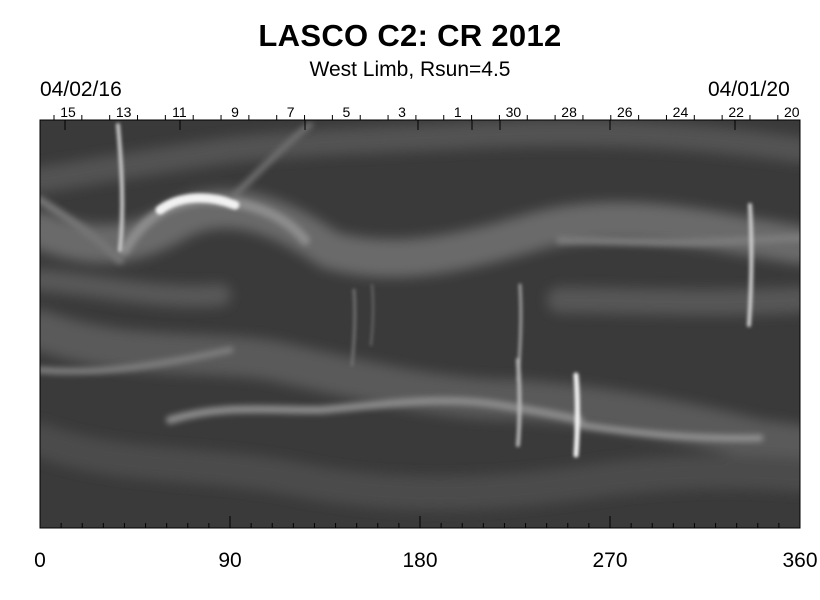 The width and height of the screenshot is (820, 600). What do you see at coordinates (514, 112) in the screenshot?
I see `top-day-label: 30` at bounding box center [514, 112].